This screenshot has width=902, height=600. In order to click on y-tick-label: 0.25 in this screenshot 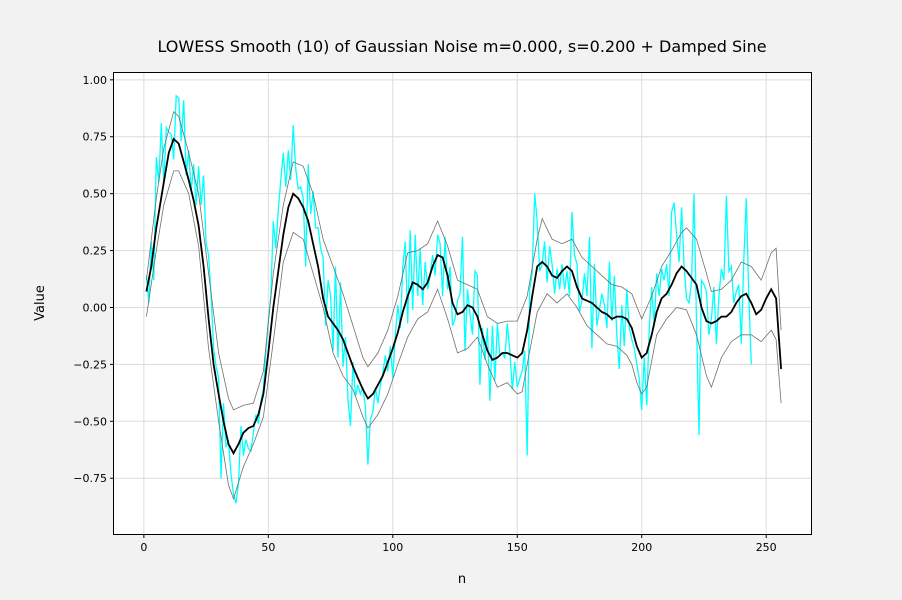, I will do `click(95, 251)`.